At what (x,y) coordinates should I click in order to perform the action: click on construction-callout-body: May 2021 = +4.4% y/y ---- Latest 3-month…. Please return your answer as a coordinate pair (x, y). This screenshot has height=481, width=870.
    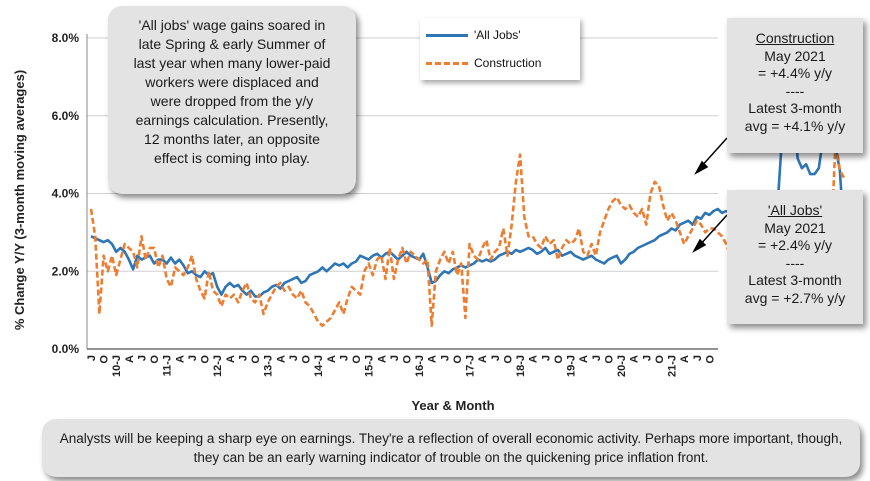
    Looking at the image, I should click on (795, 90).